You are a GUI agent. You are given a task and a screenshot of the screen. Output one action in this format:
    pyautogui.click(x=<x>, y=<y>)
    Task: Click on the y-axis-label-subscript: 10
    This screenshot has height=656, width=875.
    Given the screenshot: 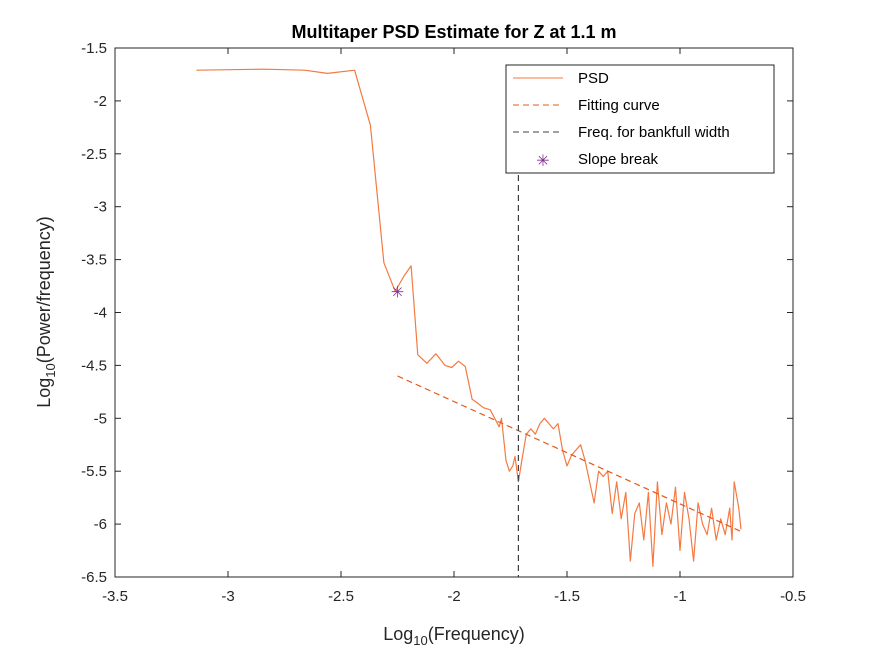 What is the action you would take?
    pyautogui.click(x=50, y=370)
    